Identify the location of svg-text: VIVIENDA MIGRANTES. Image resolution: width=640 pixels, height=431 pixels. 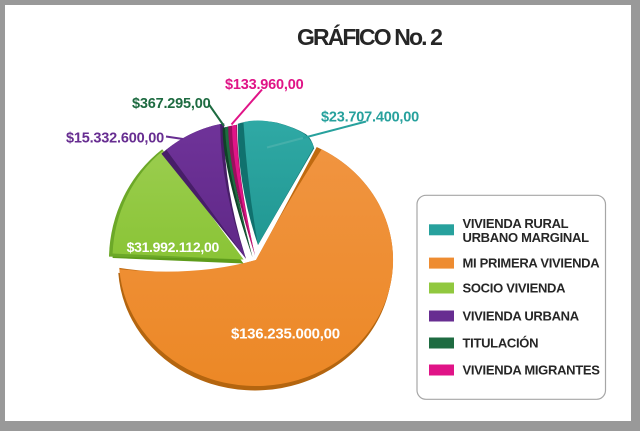
(532, 370).